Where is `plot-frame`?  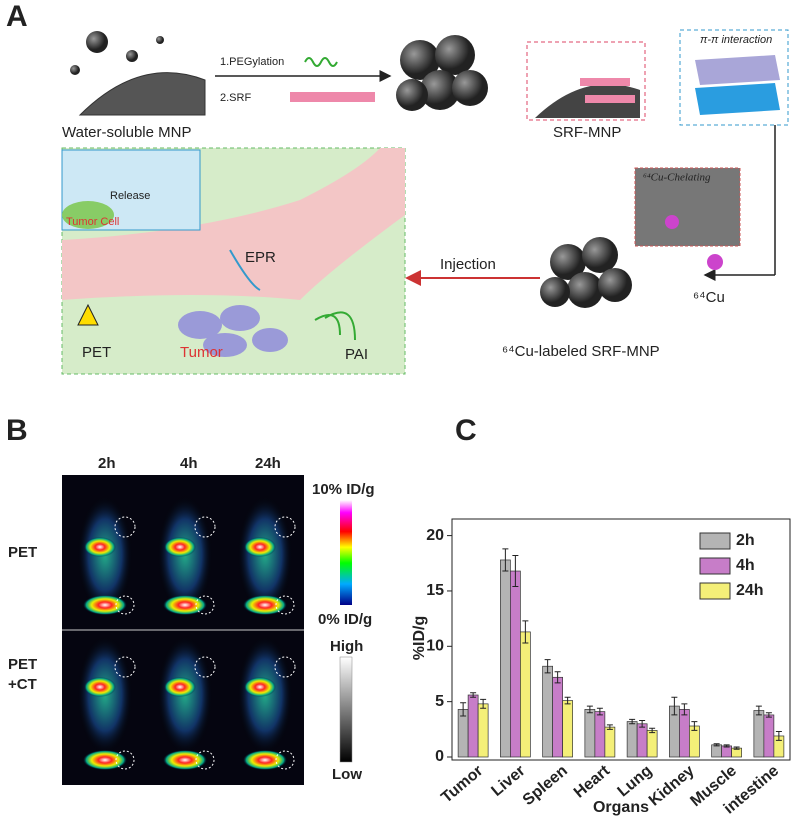
plot-frame is located at coordinates (621, 639).